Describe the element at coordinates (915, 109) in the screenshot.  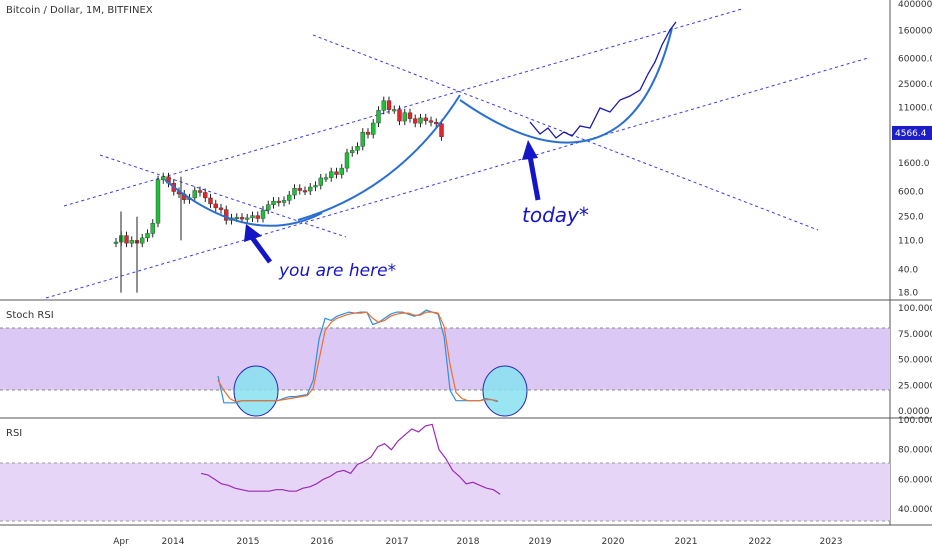
I see `price-tick-label: 11000.0` at that location.